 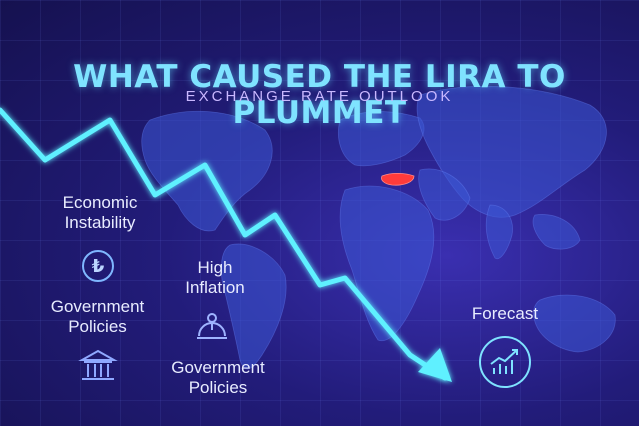 I want to click on lira-coin-icon: ₺, so click(x=98, y=266).